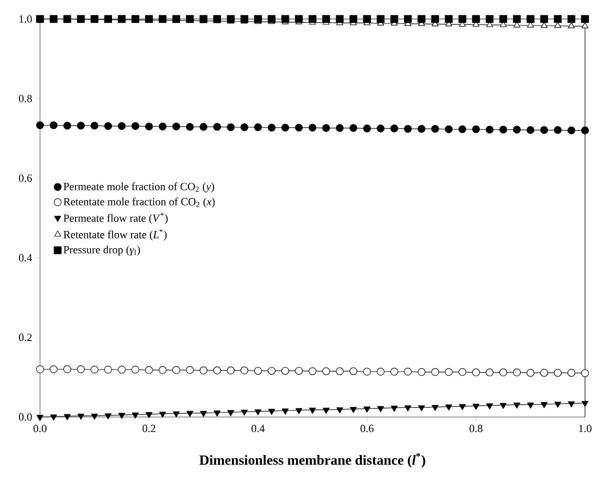 The height and width of the screenshot is (484, 598). Describe the element at coordinates (476, 428) in the screenshot. I see `x-tick-label: 0.8` at that location.